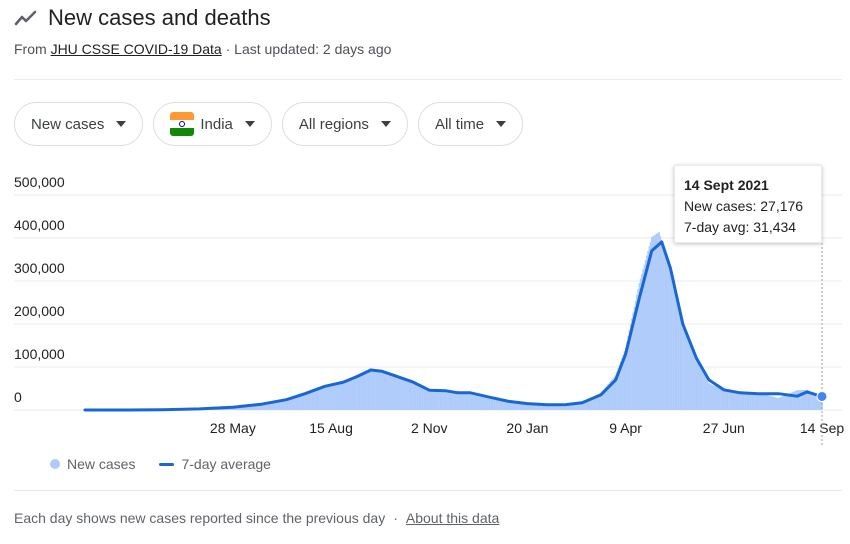 This screenshot has width=850, height=544. What do you see at coordinates (452, 518) in the screenshot?
I see `about-data-link: About this data` at bounding box center [452, 518].